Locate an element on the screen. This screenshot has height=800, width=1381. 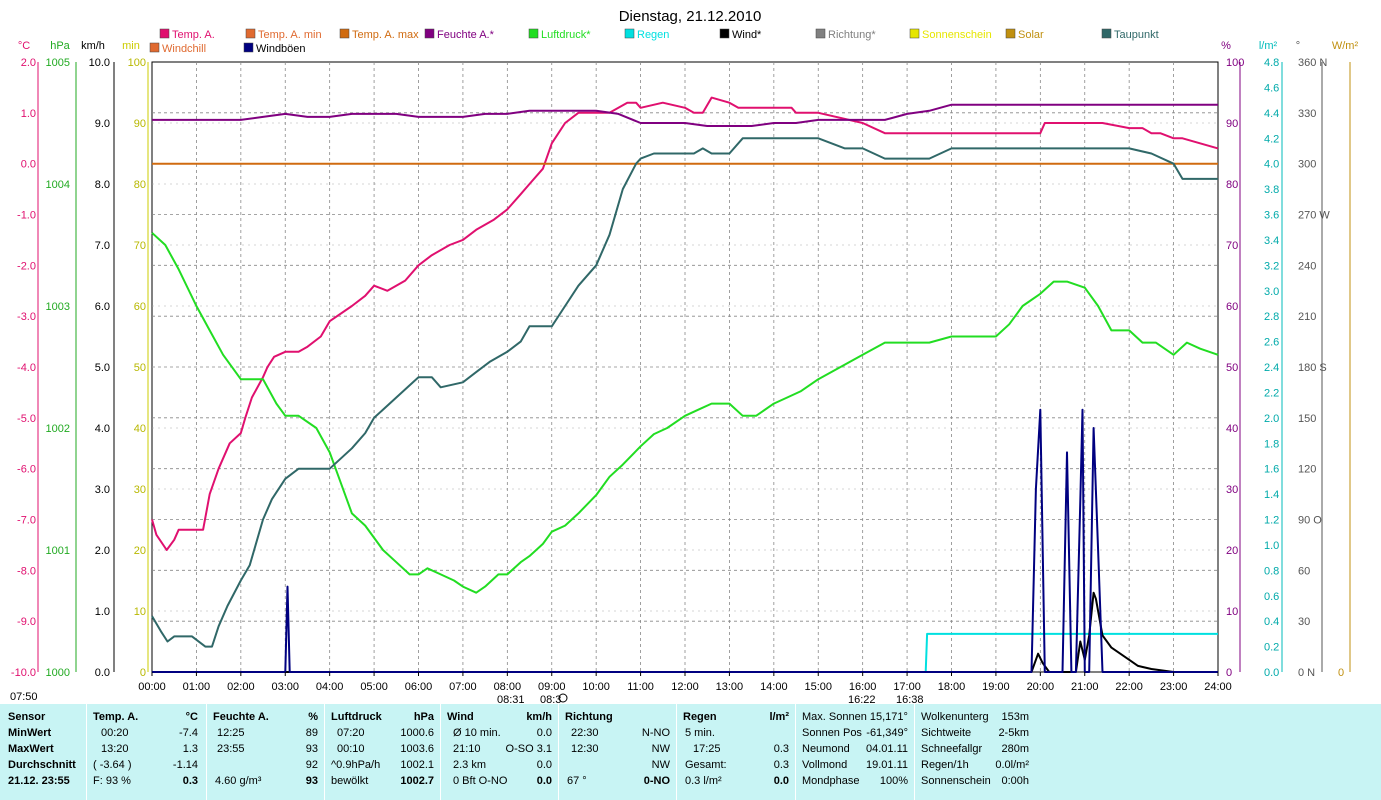
temp-min-time: 00:20 is located at coordinates (115, 733).